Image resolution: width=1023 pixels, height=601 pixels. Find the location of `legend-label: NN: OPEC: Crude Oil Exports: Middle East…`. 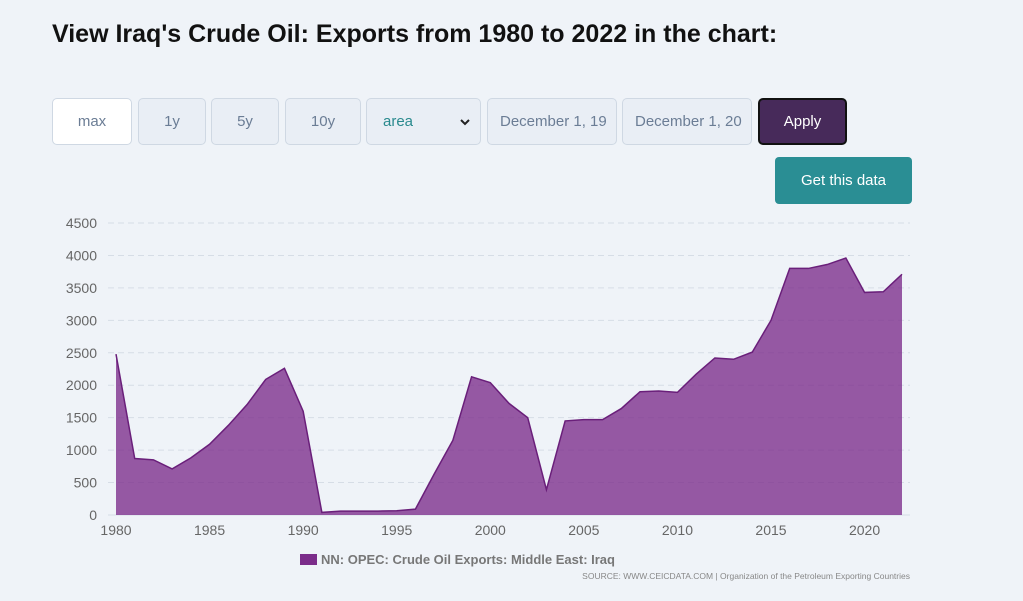

legend-label: NN: OPEC: Crude Oil Exports: Middle East… is located at coordinates (468, 559).